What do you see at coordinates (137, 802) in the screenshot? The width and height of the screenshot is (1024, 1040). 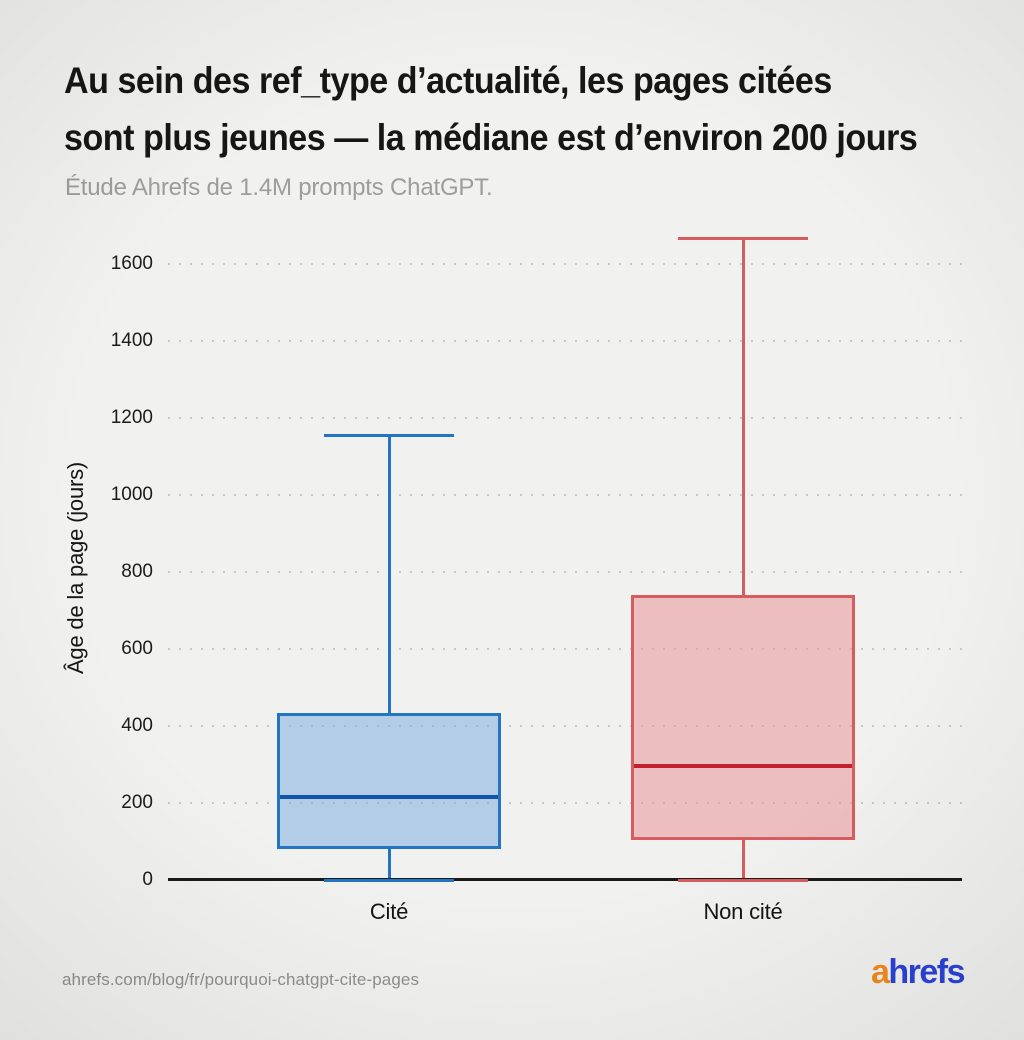 I see `y-tick-label-200: 200` at bounding box center [137, 802].